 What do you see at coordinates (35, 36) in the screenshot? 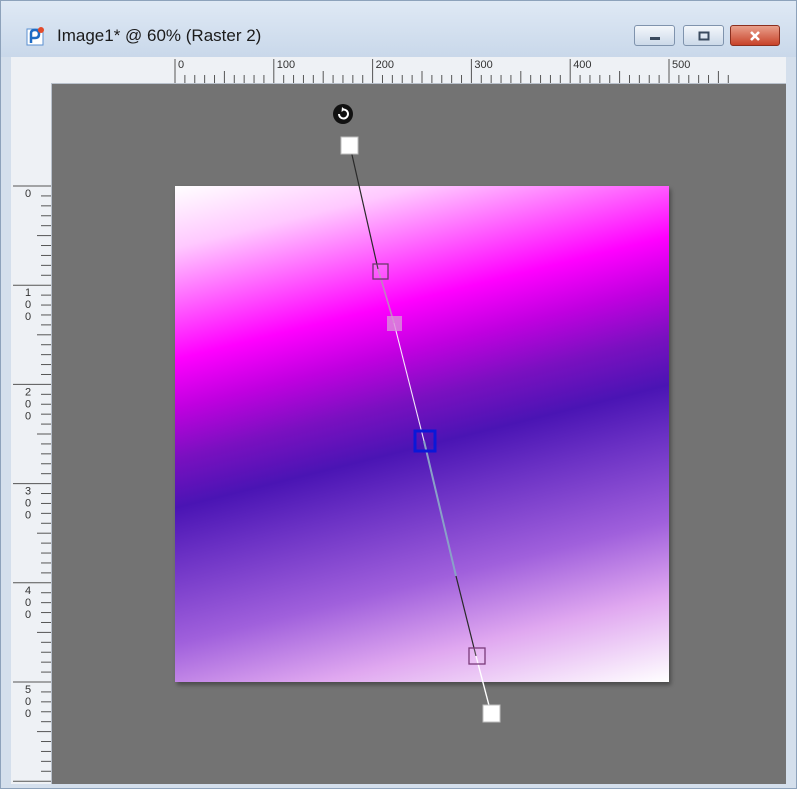
I see `app-icon` at bounding box center [35, 36].